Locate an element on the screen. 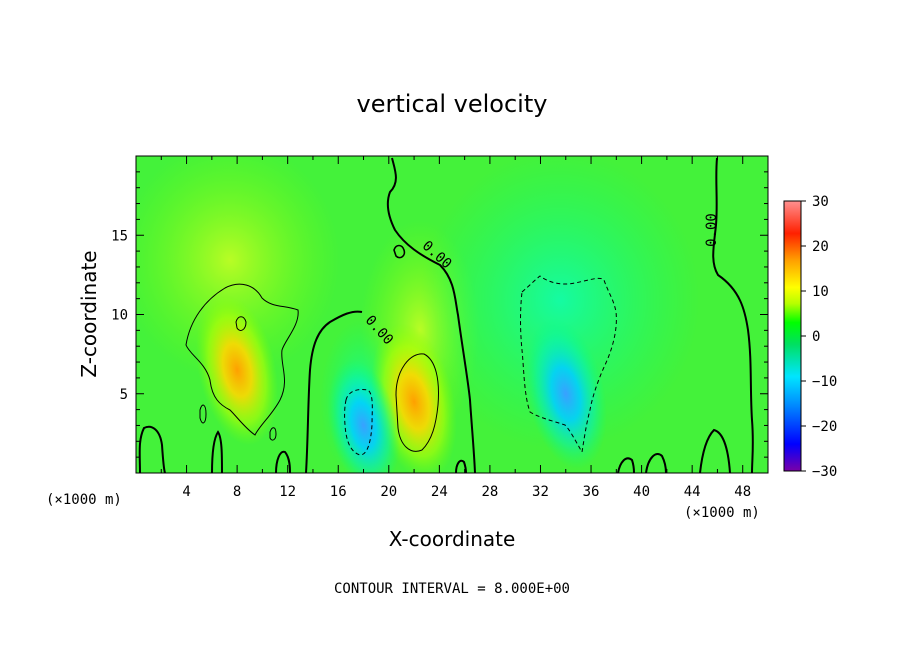 The height and width of the screenshot is (654, 904). x-tick-label: 16 is located at coordinates (338, 492).